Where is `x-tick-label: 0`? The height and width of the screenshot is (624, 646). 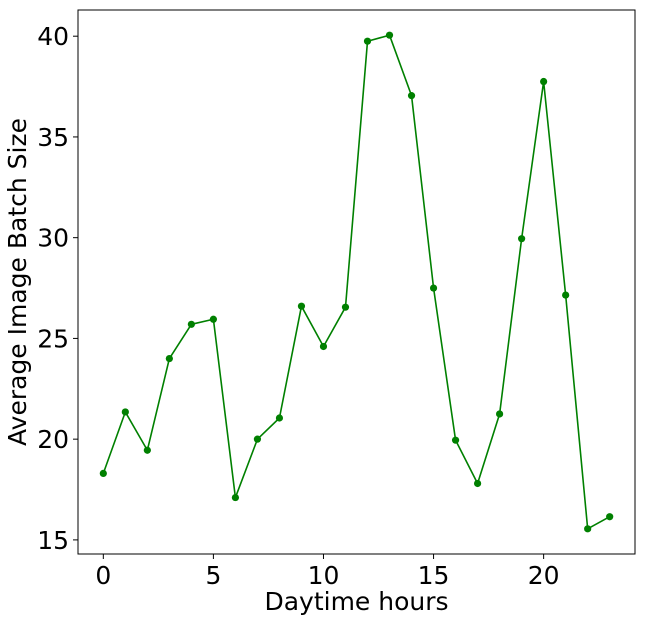
x-tick-label: 0 is located at coordinates (103, 575).